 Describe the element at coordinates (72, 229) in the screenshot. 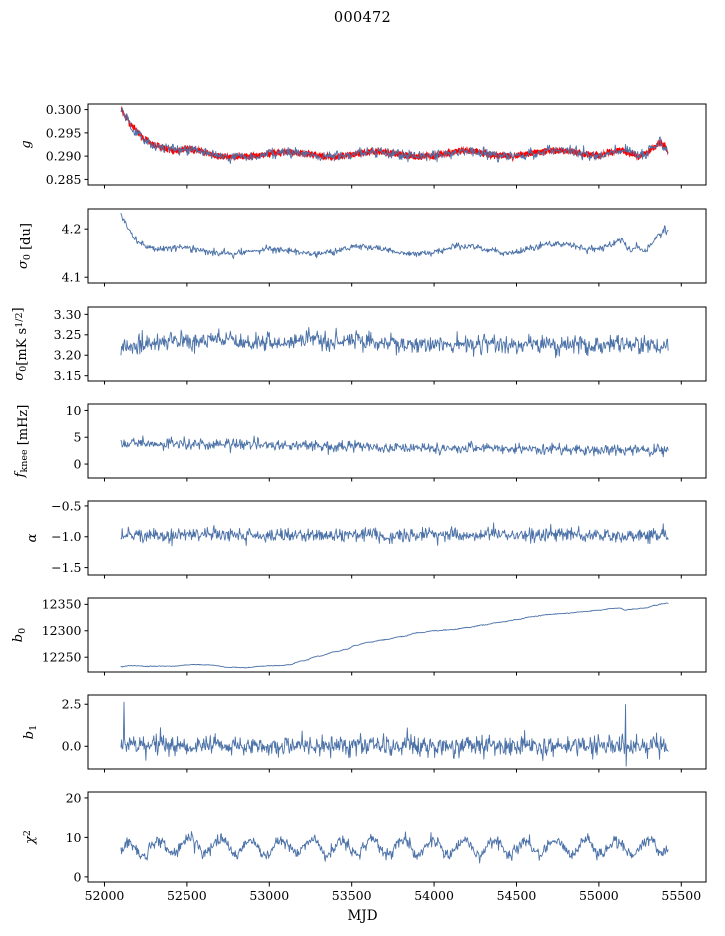

I see `y-tick-label: 4.2` at that location.